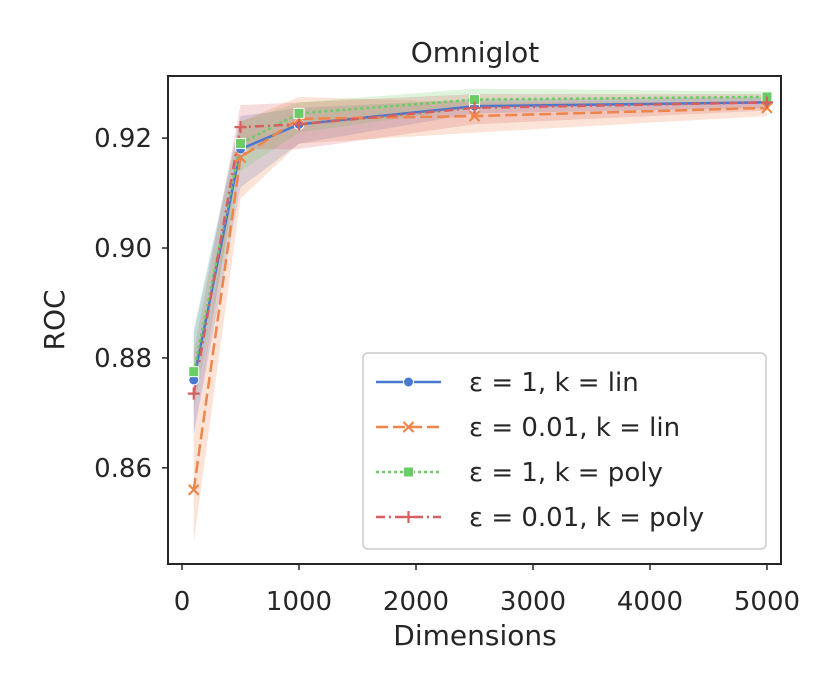  I want to click on legend-item: ε = 0.01, k = lin, so click(528, 428).